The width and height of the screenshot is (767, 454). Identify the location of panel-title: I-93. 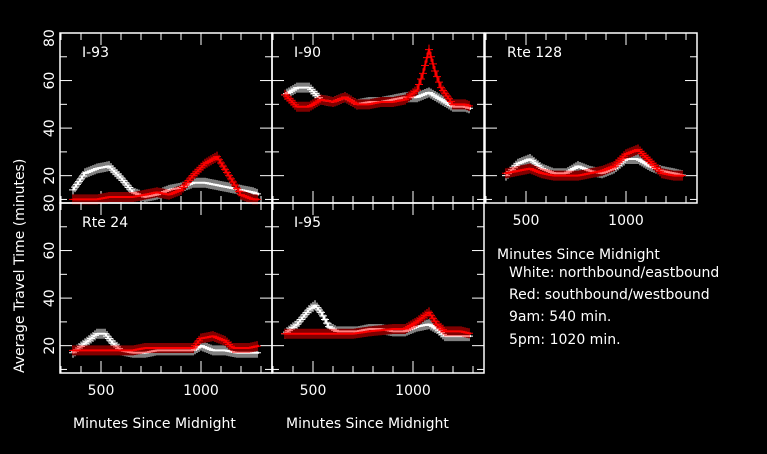
(95, 53).